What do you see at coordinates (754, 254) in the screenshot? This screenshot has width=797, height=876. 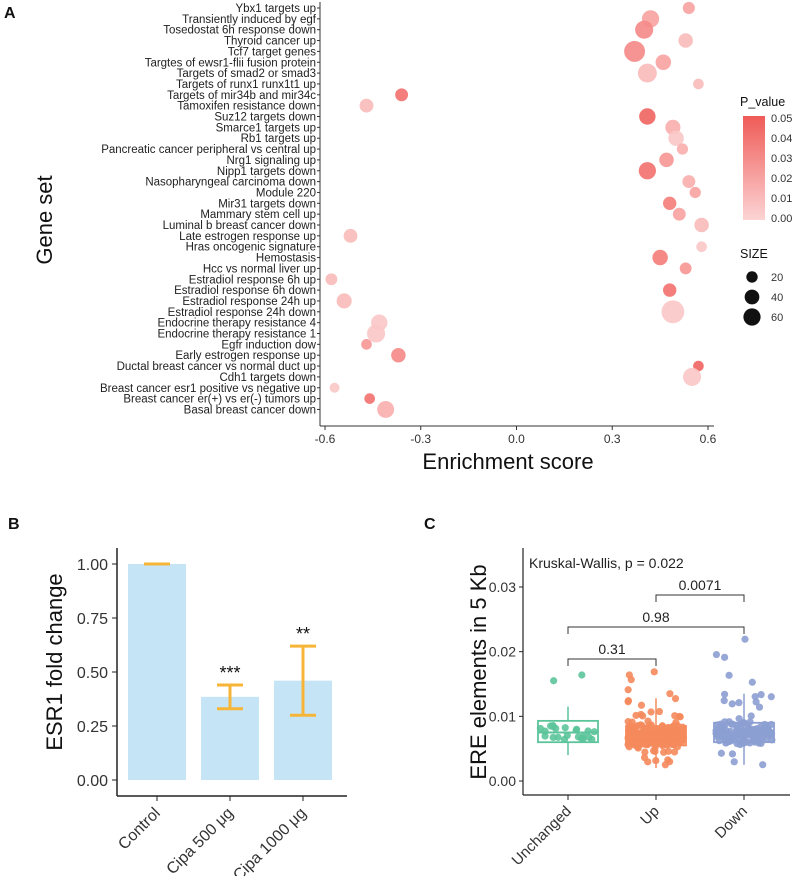 I see `legend-size-title: SIZE` at bounding box center [754, 254].